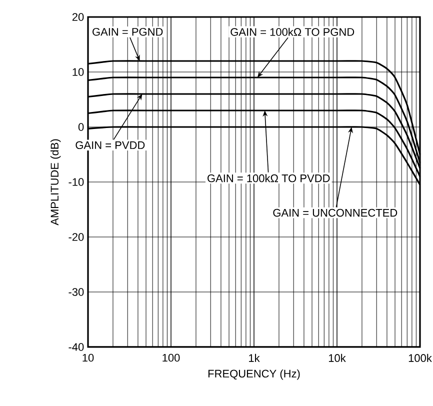  I want to click on annotation: GAIN = UNCONNECTED, so click(335, 212).